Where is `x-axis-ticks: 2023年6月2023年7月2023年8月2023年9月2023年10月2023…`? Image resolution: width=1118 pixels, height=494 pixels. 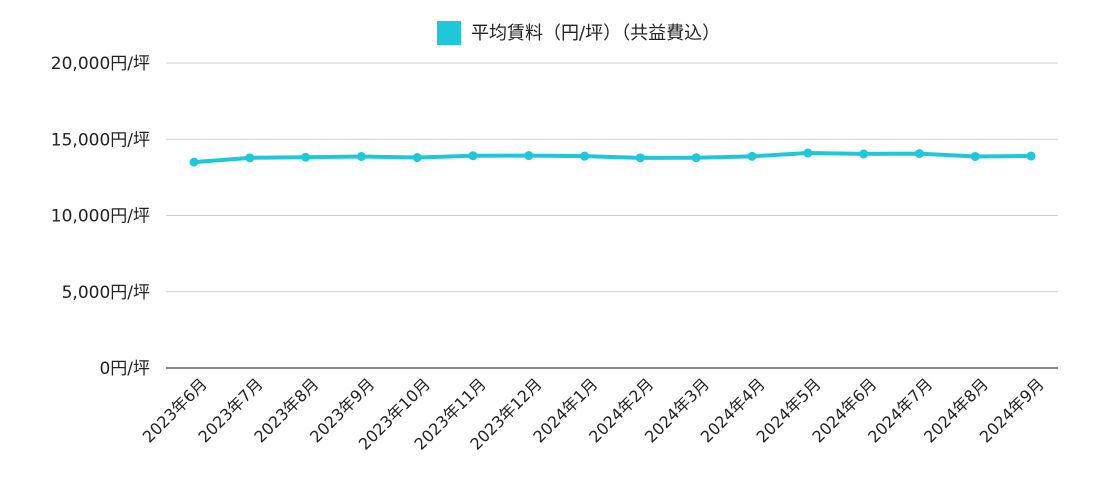
x-axis-ticks: 2023年6月2023年7月2023年8月2023年9月2023年10月2023… is located at coordinates (593, 413).